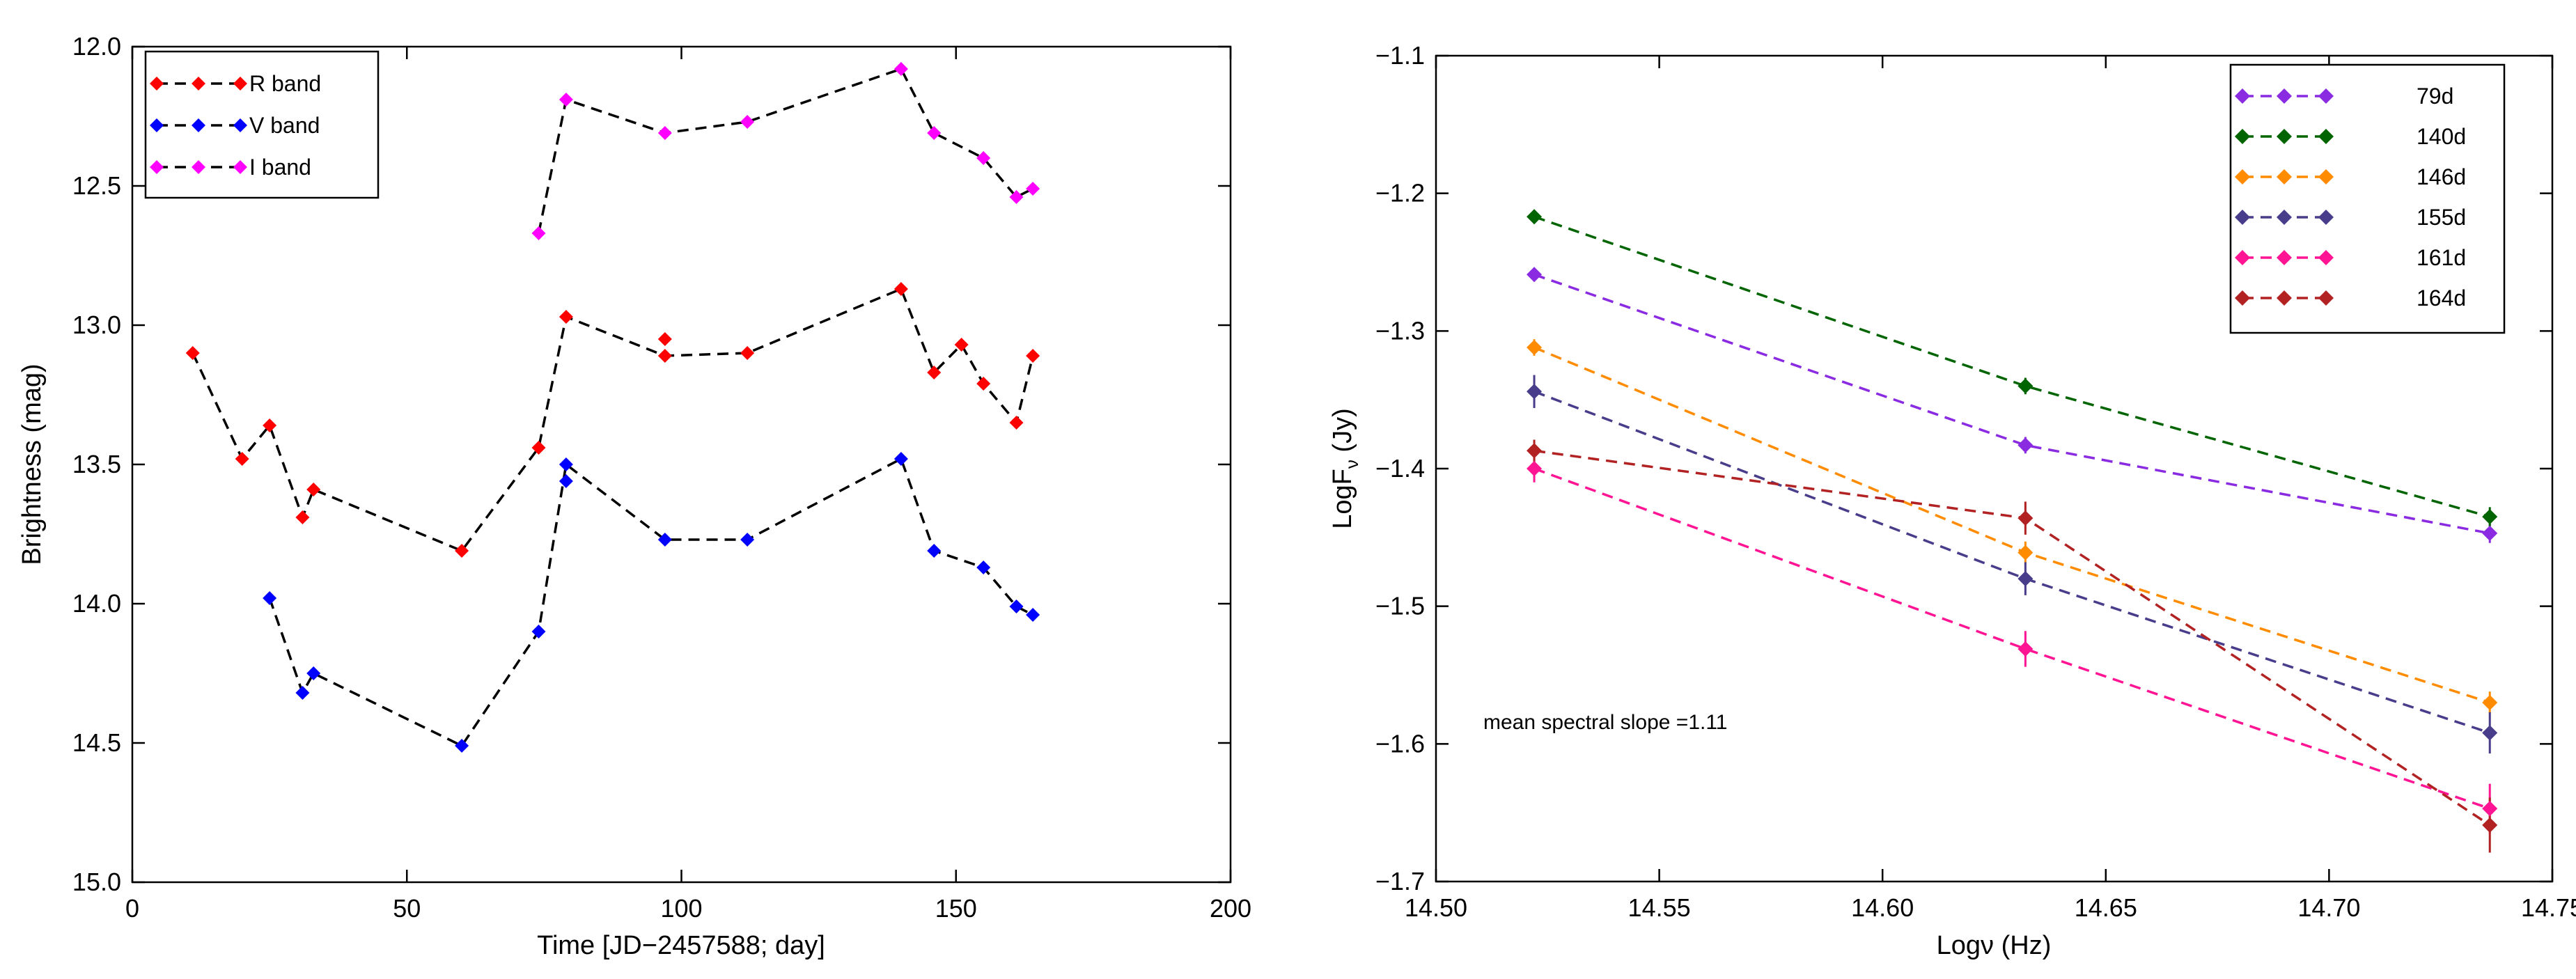 This screenshot has height=979, width=2576. Describe the element at coordinates (1400, 468) in the screenshot. I see `right-ytick-label: −1.4` at that location.